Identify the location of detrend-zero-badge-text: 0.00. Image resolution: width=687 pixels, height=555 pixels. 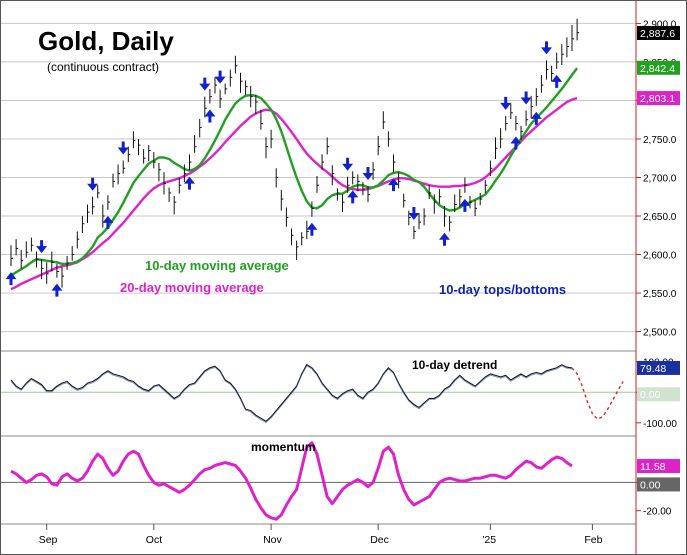
(650, 395).